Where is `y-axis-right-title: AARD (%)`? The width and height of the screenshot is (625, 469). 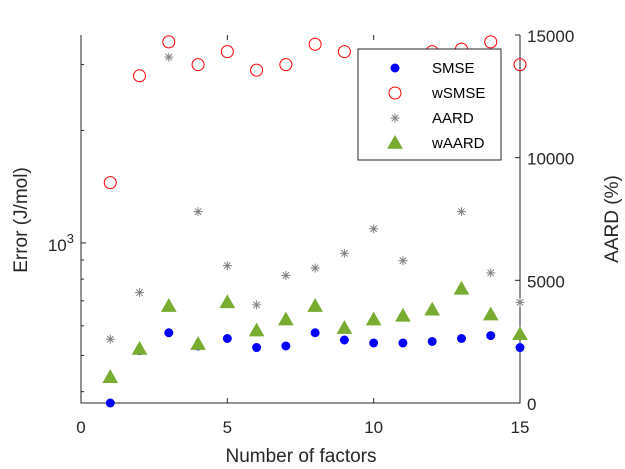
y-axis-right-title: AARD (%) is located at coordinates (612, 219).